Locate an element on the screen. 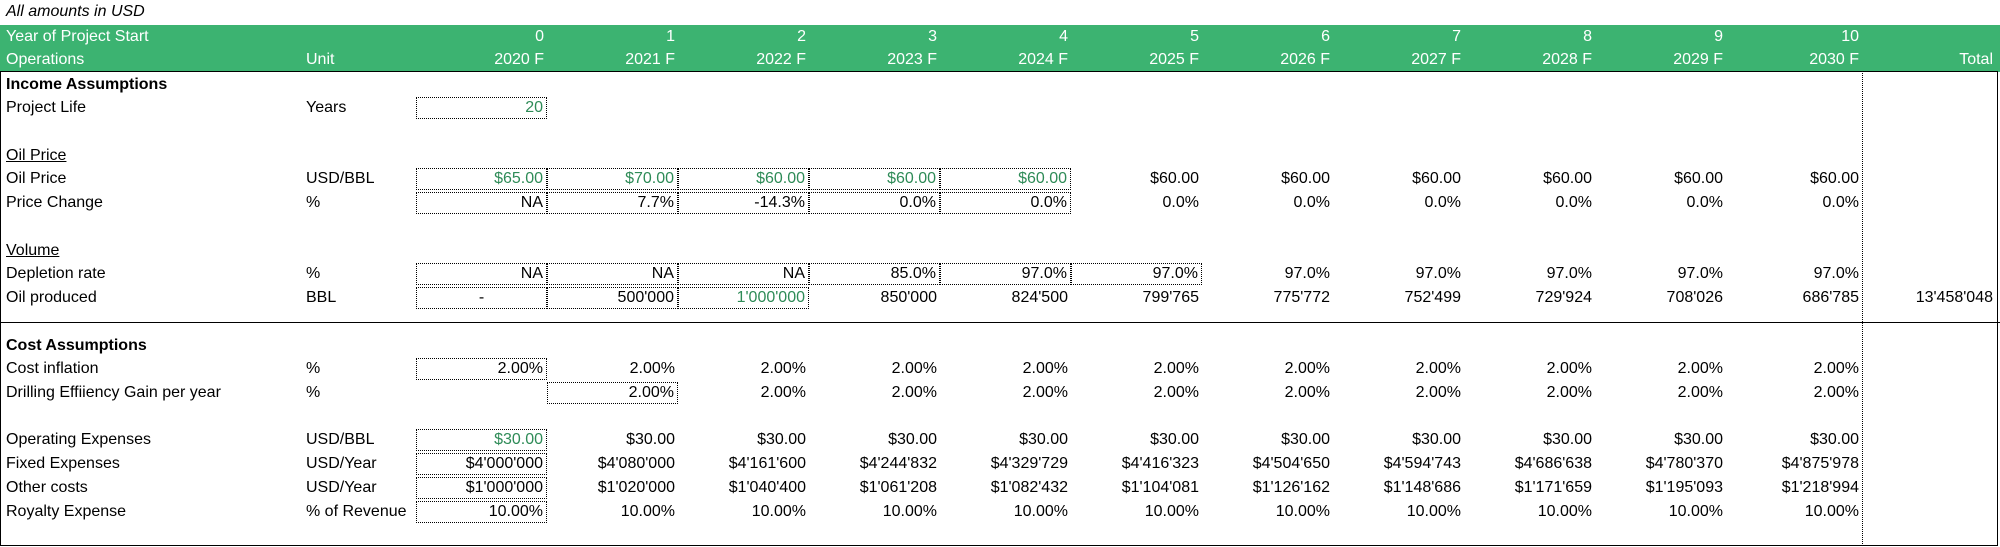  depletion-rate-2026: 97.0% is located at coordinates (1307, 273).